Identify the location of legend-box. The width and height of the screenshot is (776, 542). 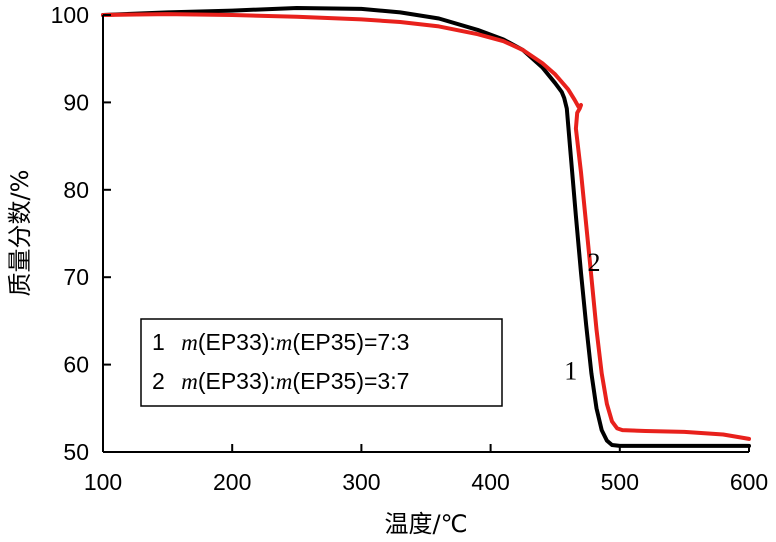
(321, 362).